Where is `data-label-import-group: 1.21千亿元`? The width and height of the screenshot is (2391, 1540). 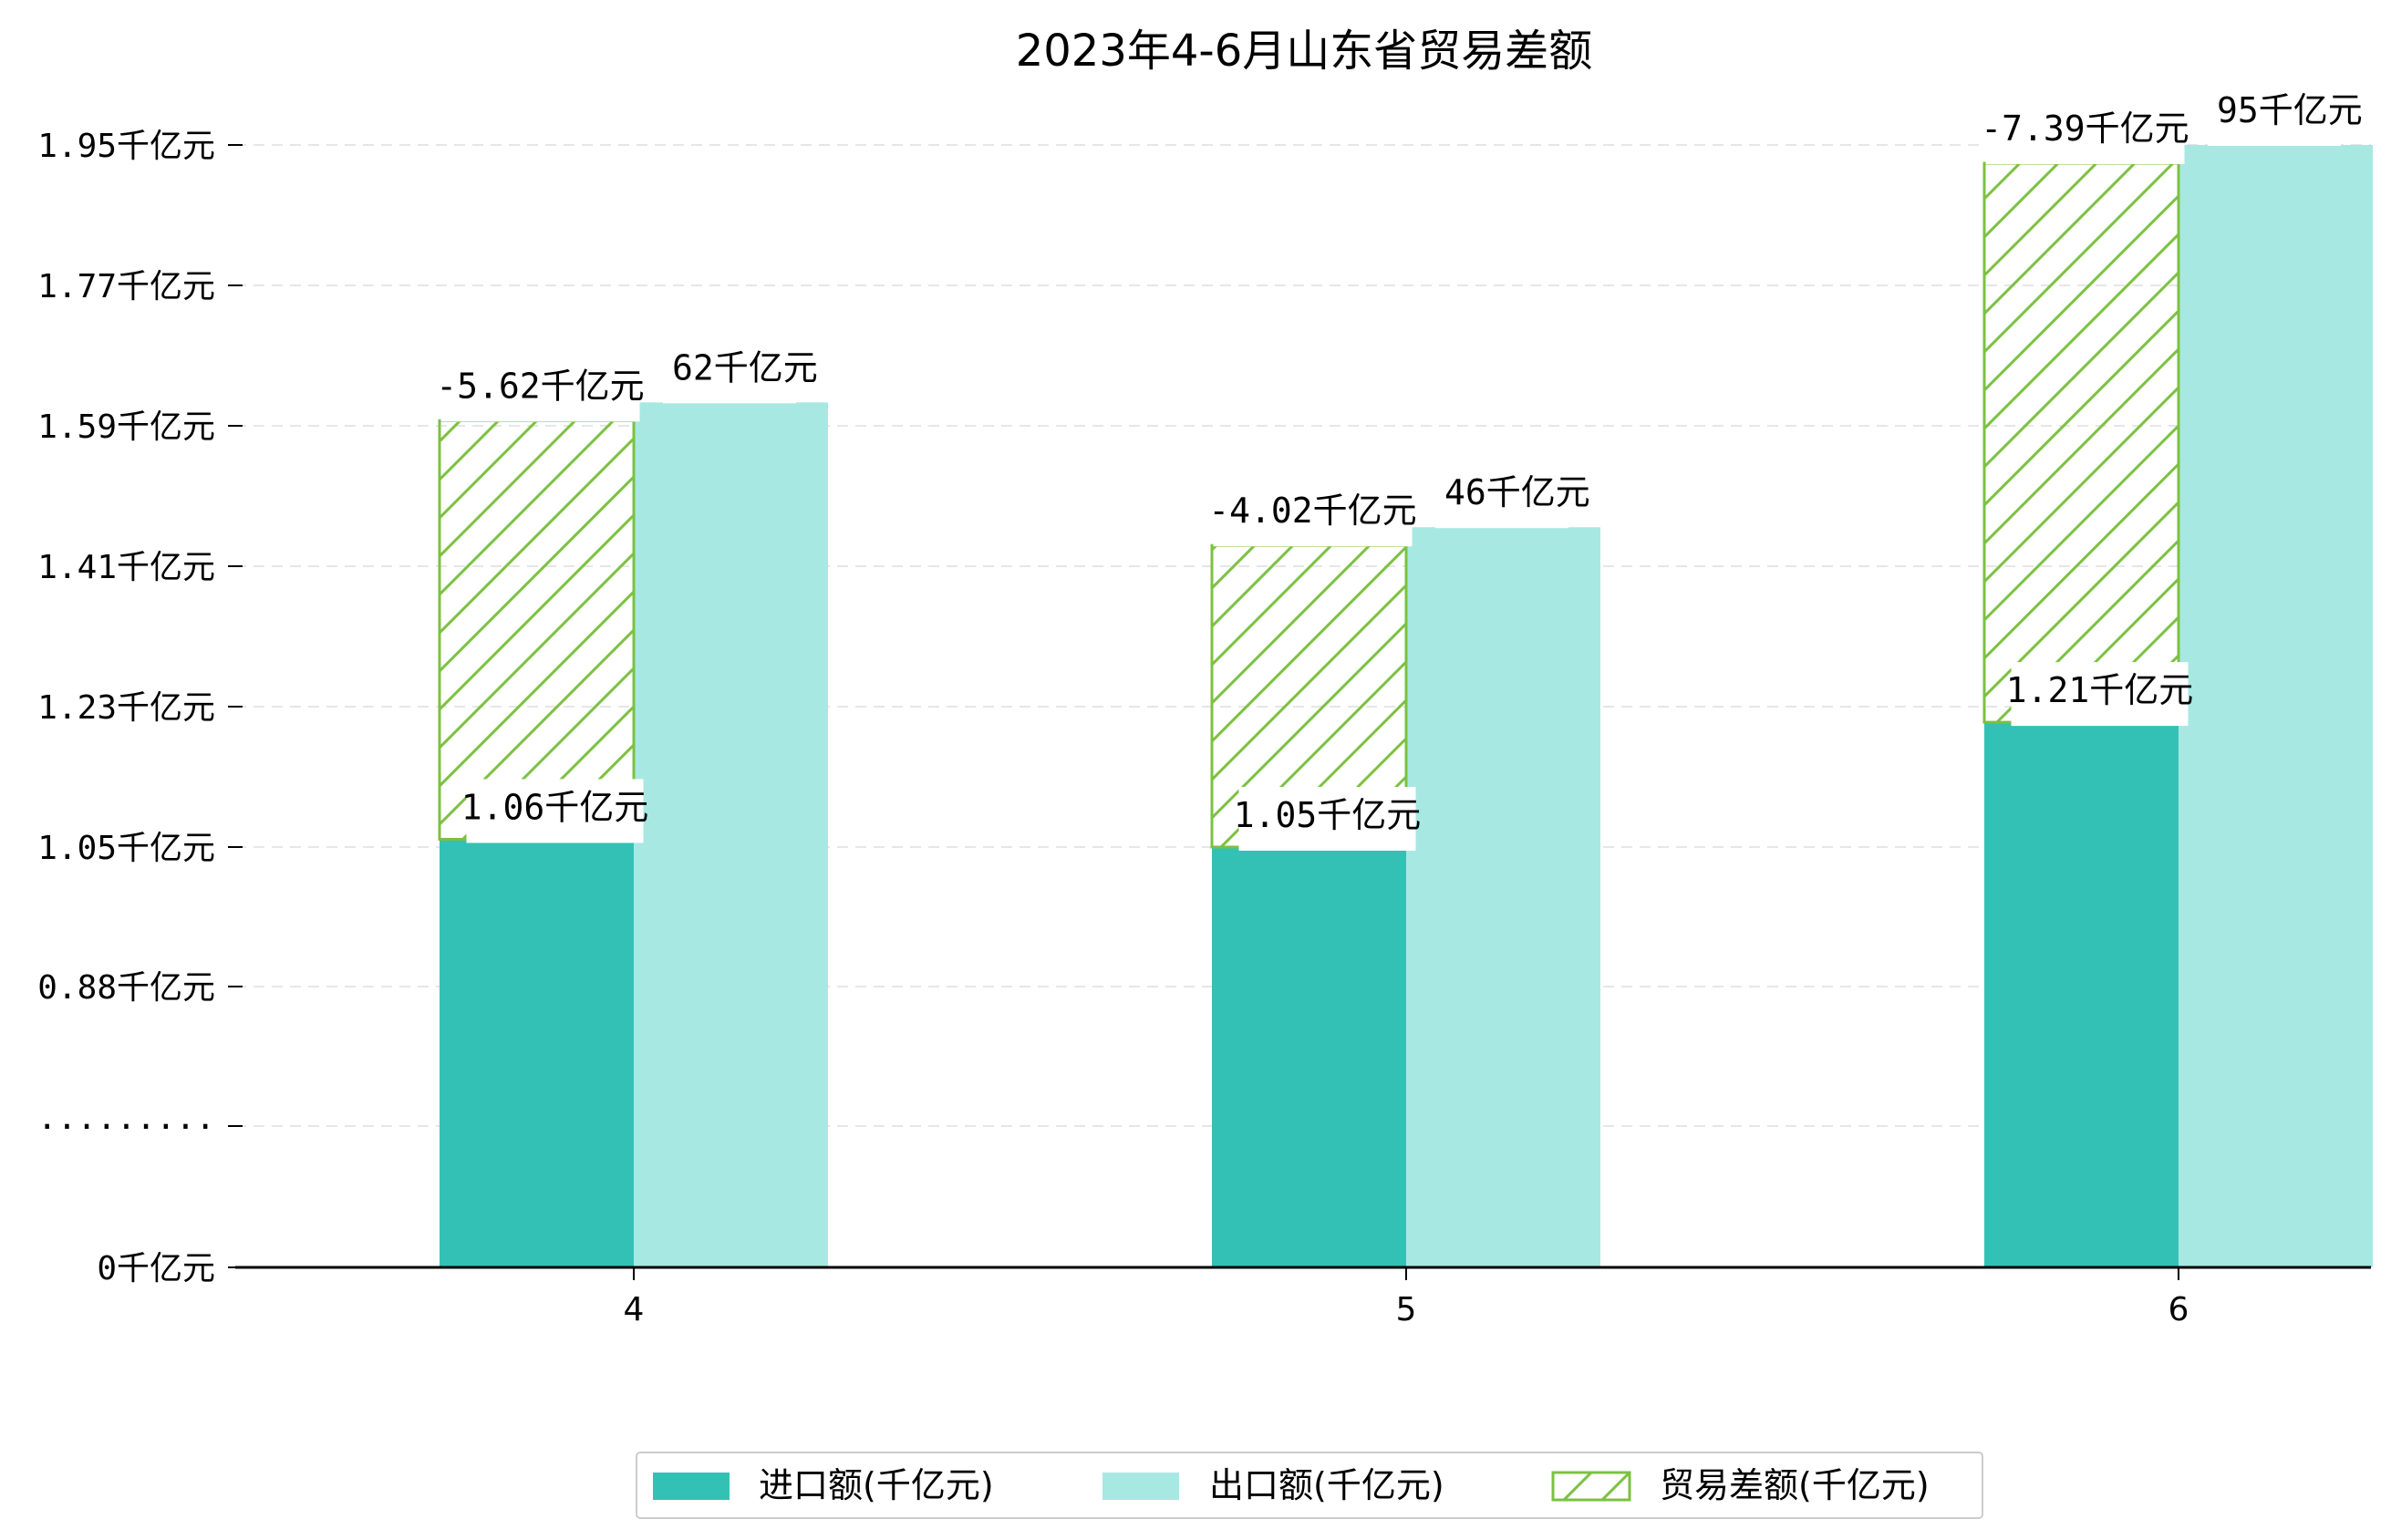
data-label-import-group: 1.21千亿元 is located at coordinates (2100, 694).